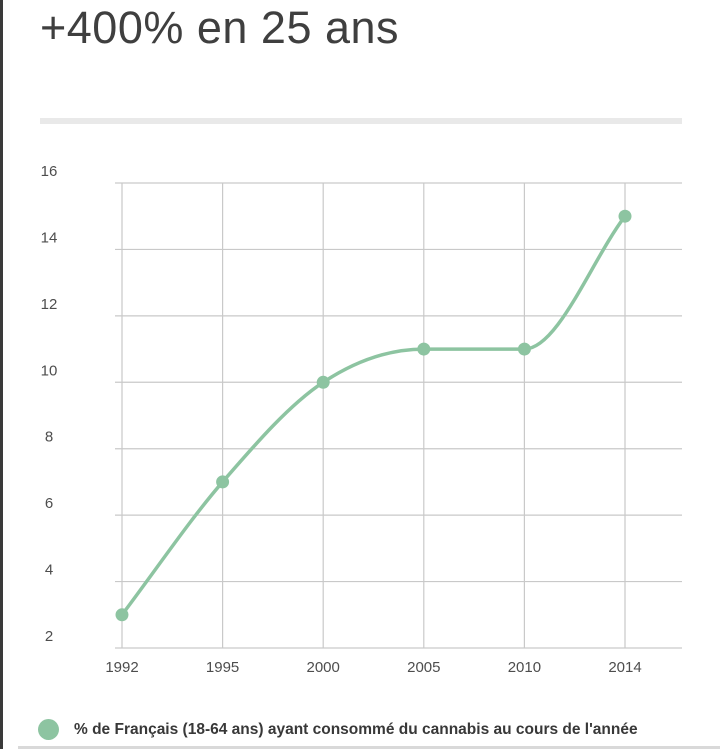 Image resolution: width=720 pixels, height=749 pixels. What do you see at coordinates (49, 503) in the screenshot?
I see `y-tick-label: 6` at bounding box center [49, 503].